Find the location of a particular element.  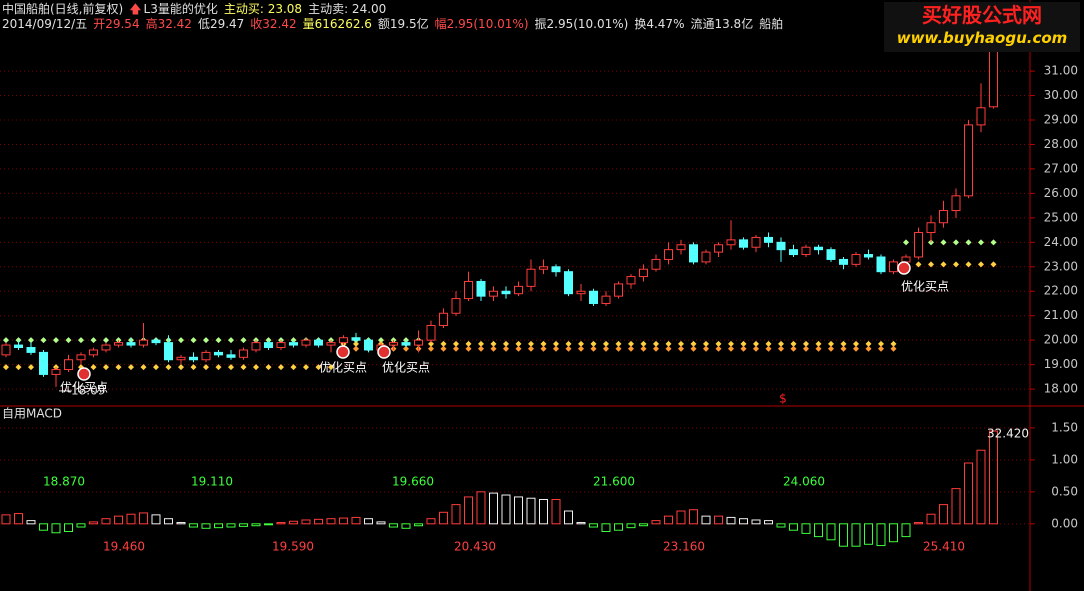

trough-label: 25.410 is located at coordinates (944, 547).